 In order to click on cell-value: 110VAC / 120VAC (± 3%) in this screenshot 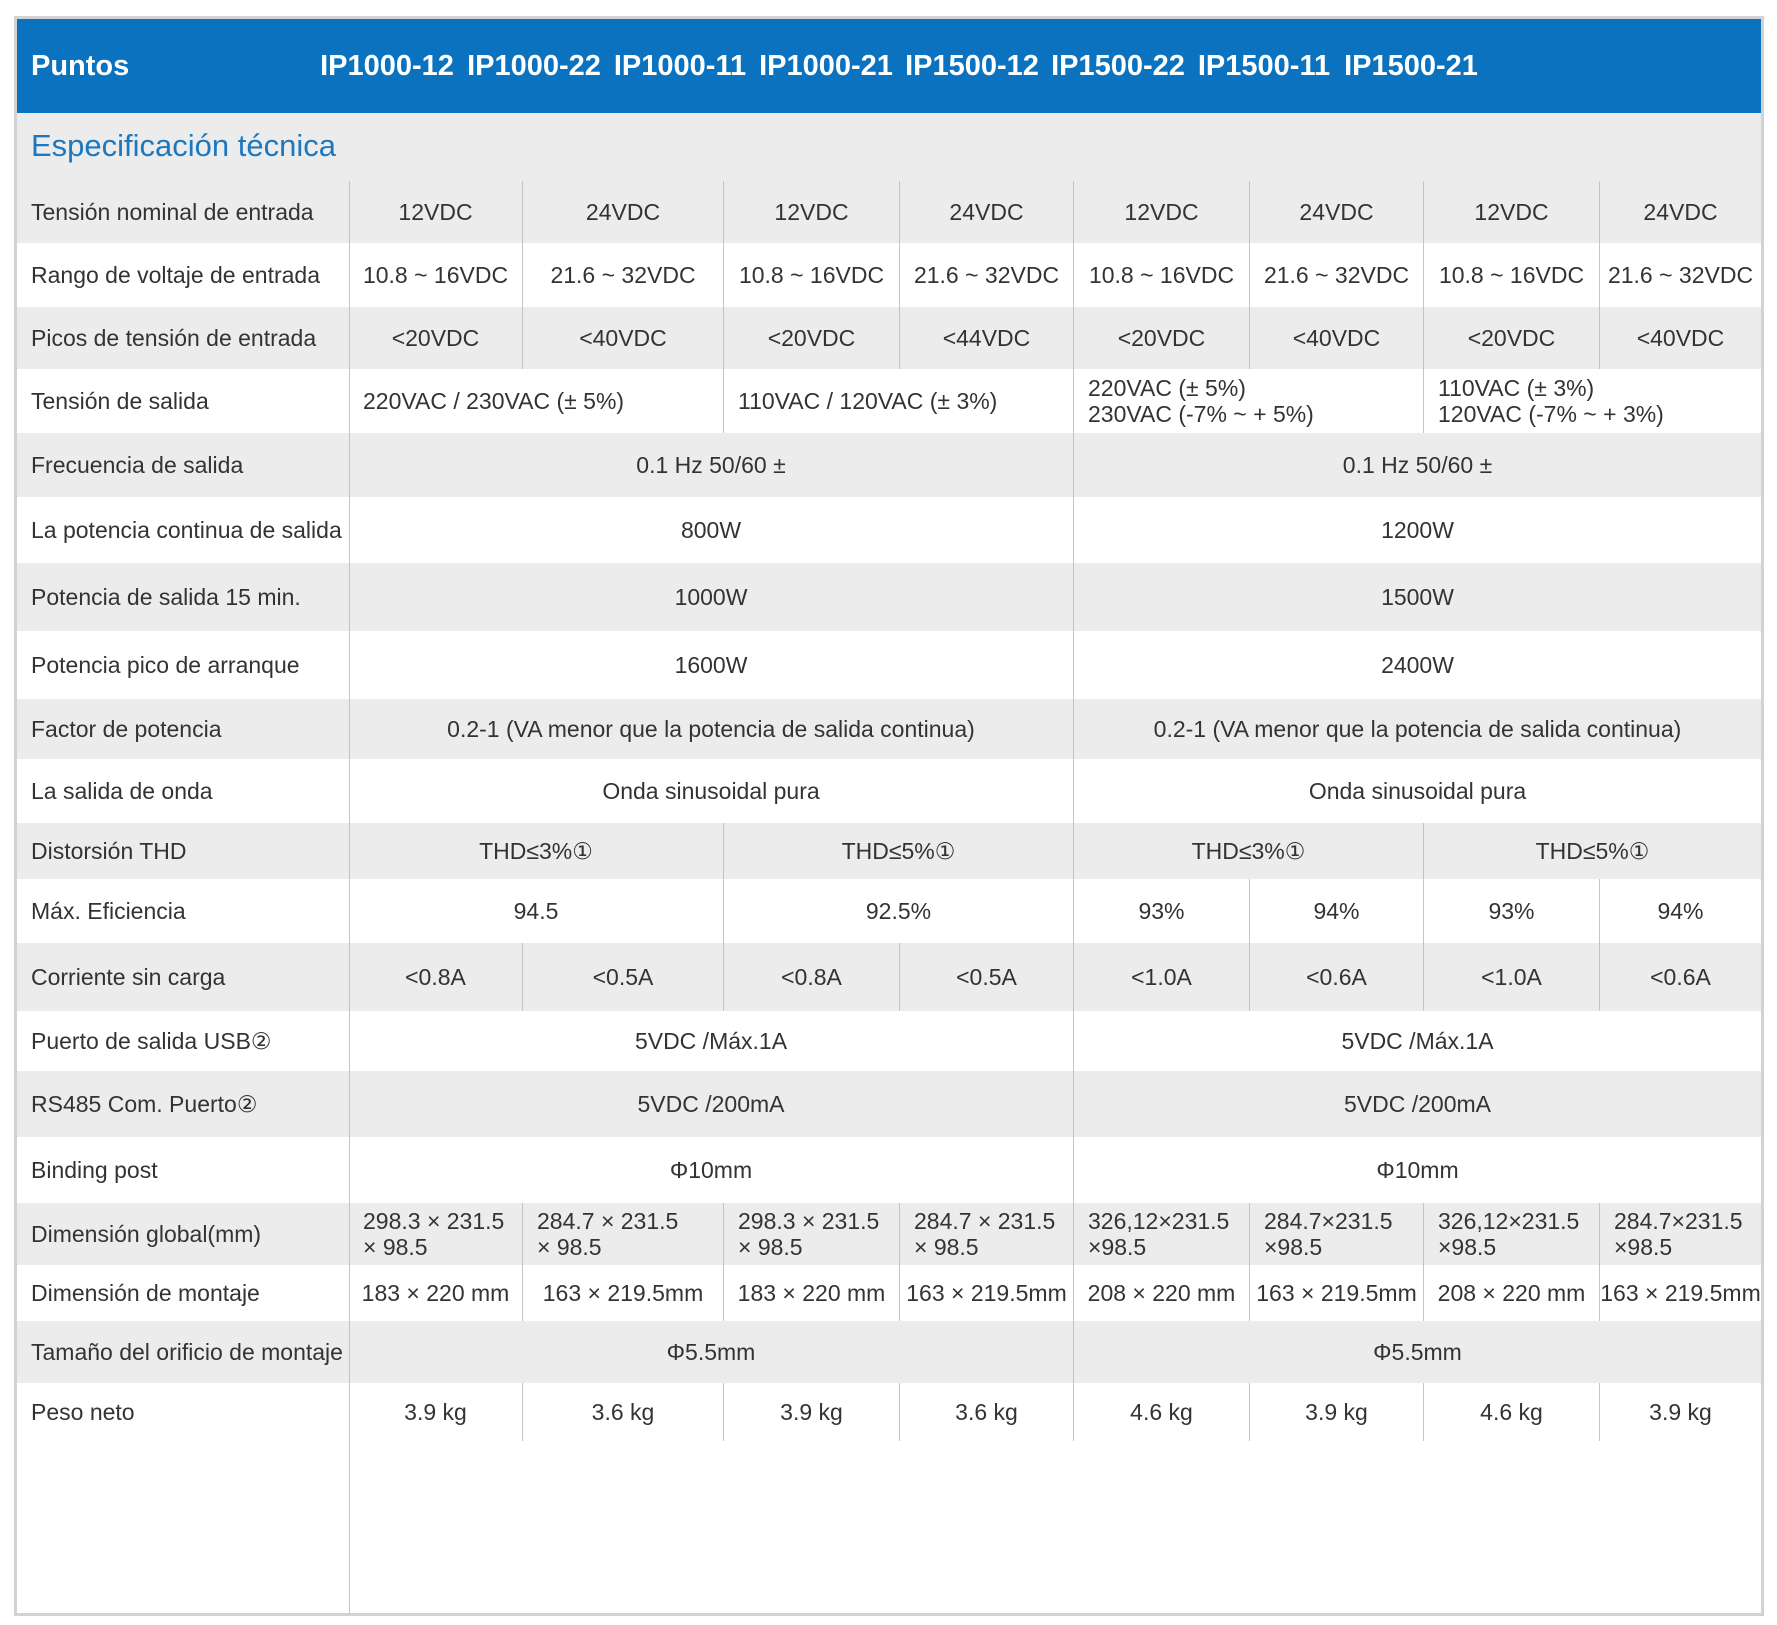, I will do `click(868, 401)`.